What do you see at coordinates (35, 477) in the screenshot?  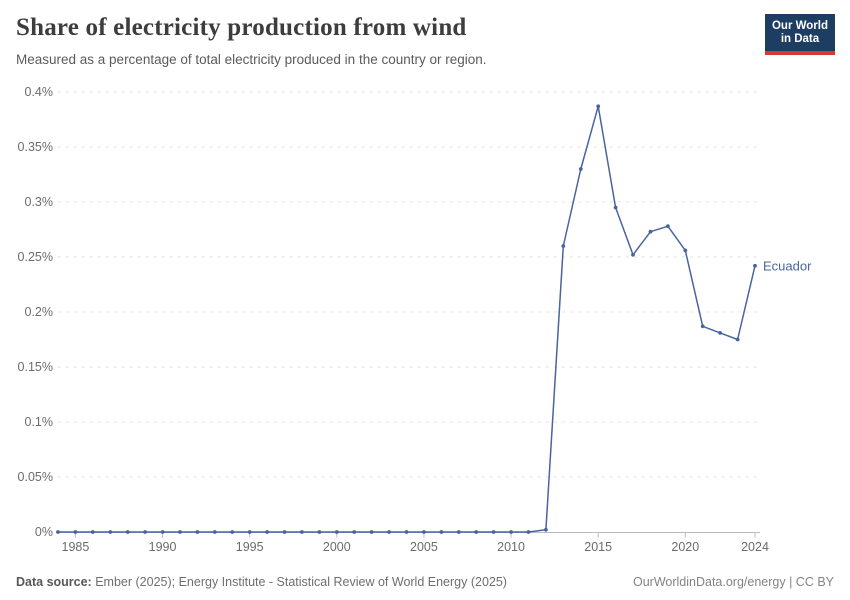 I see `y-axis-tick-label: 0.05%` at bounding box center [35, 477].